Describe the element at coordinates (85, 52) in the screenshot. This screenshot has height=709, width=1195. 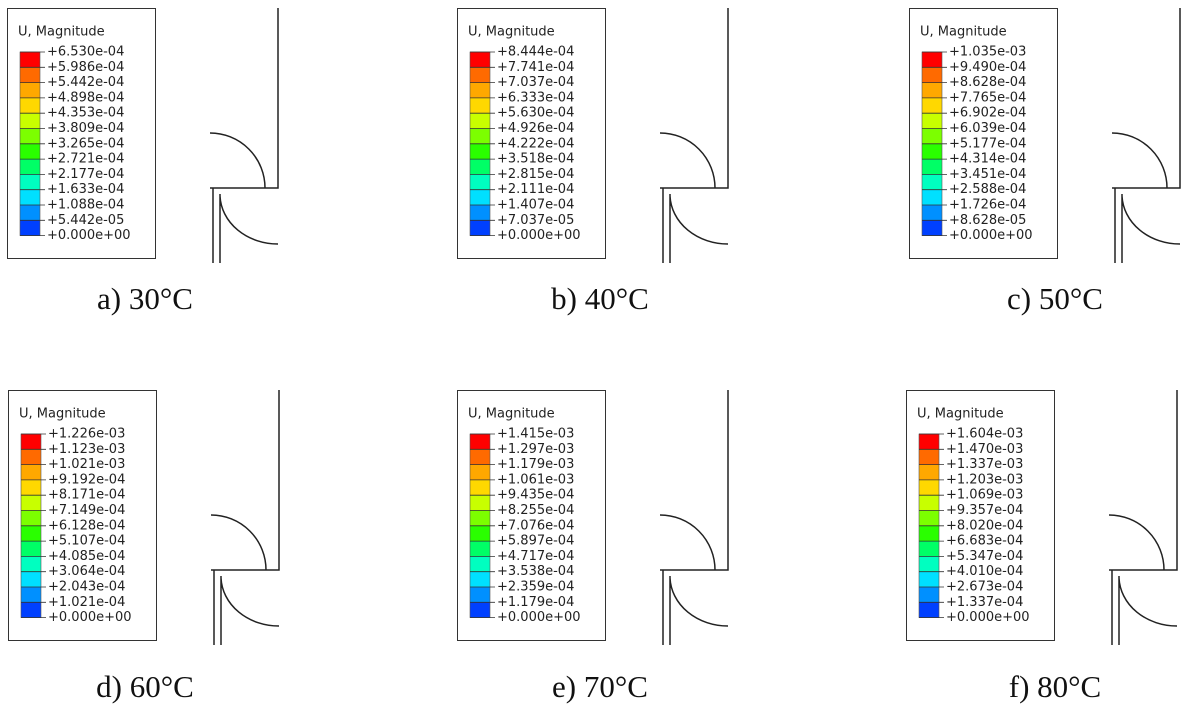
I see `legend-label: +6.530e-04` at that location.